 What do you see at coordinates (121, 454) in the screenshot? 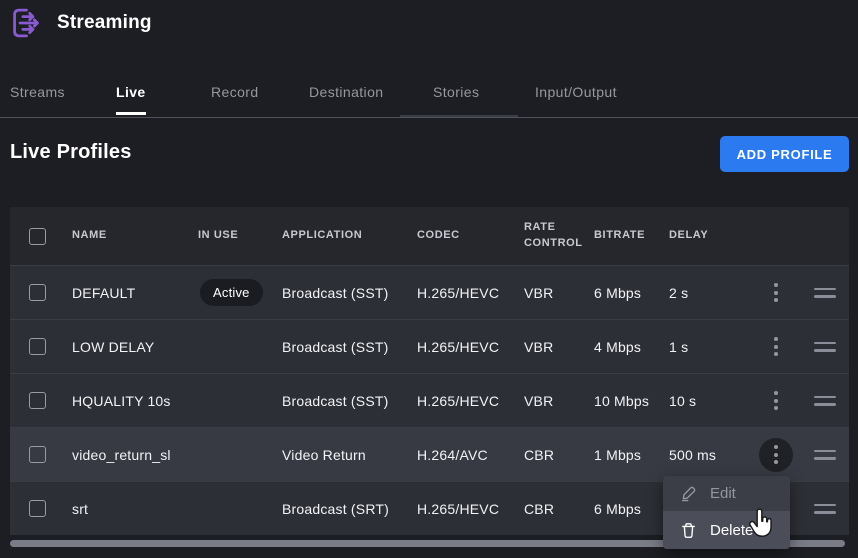
I see `cell-name: video_return_sl` at bounding box center [121, 454].